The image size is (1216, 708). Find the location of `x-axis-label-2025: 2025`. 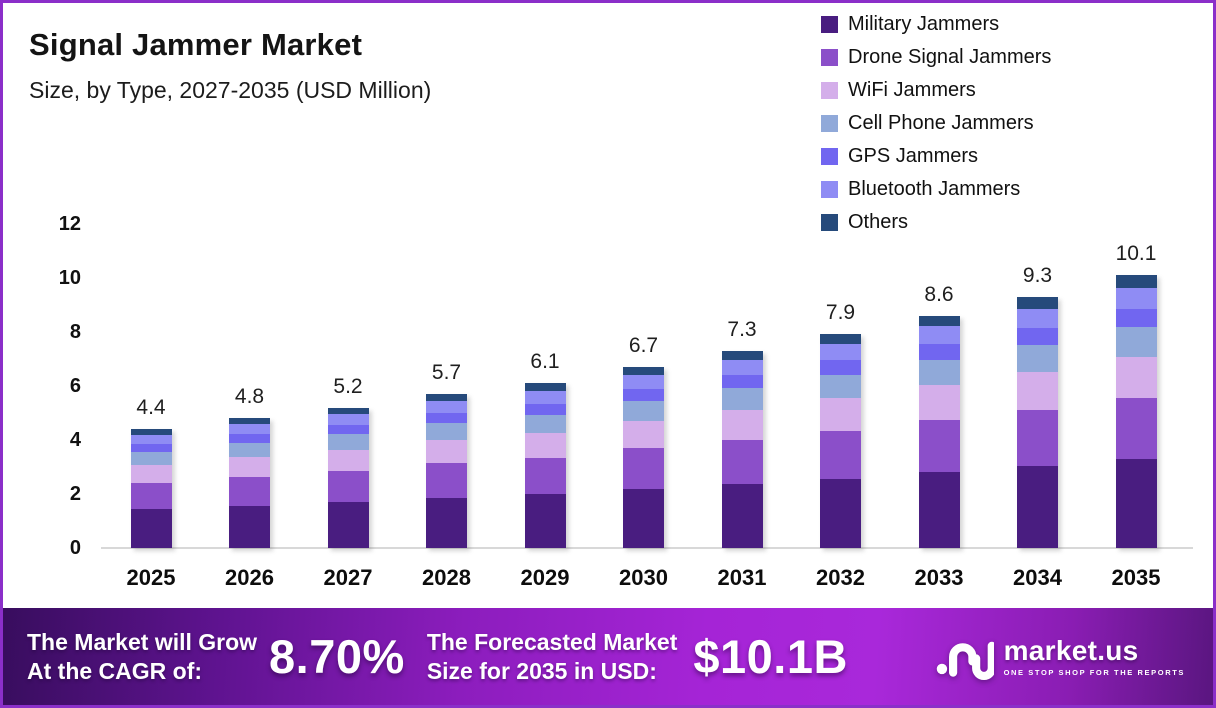

x-axis-label-2025: 2025 is located at coordinates (151, 577).